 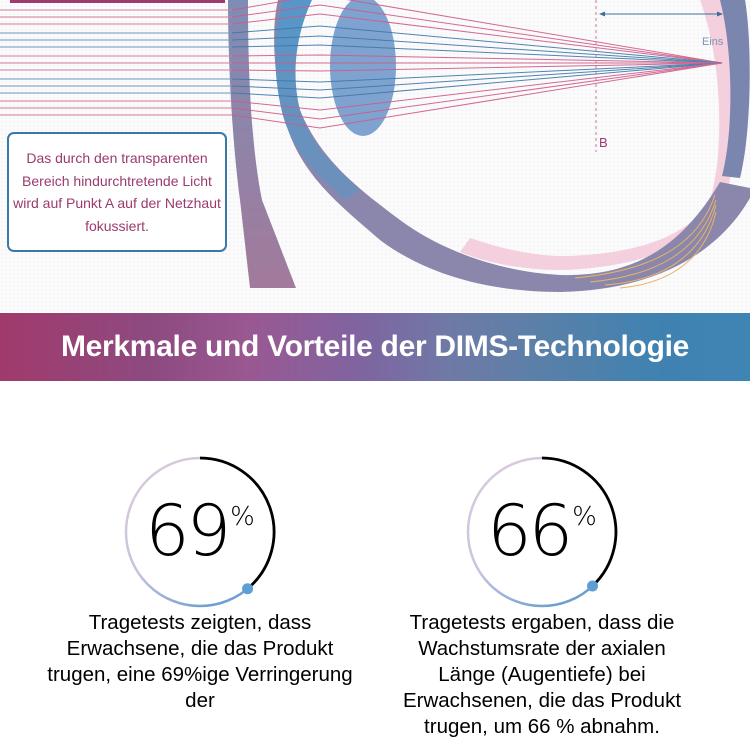 I want to click on distance-arrow, so click(x=661, y=14).